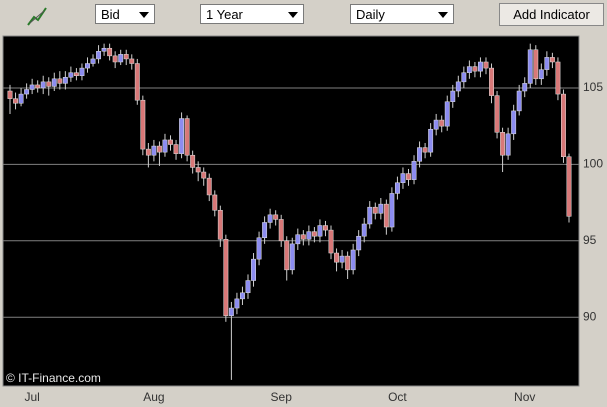  I want to click on x-tick-label: Jul, so click(31, 397).